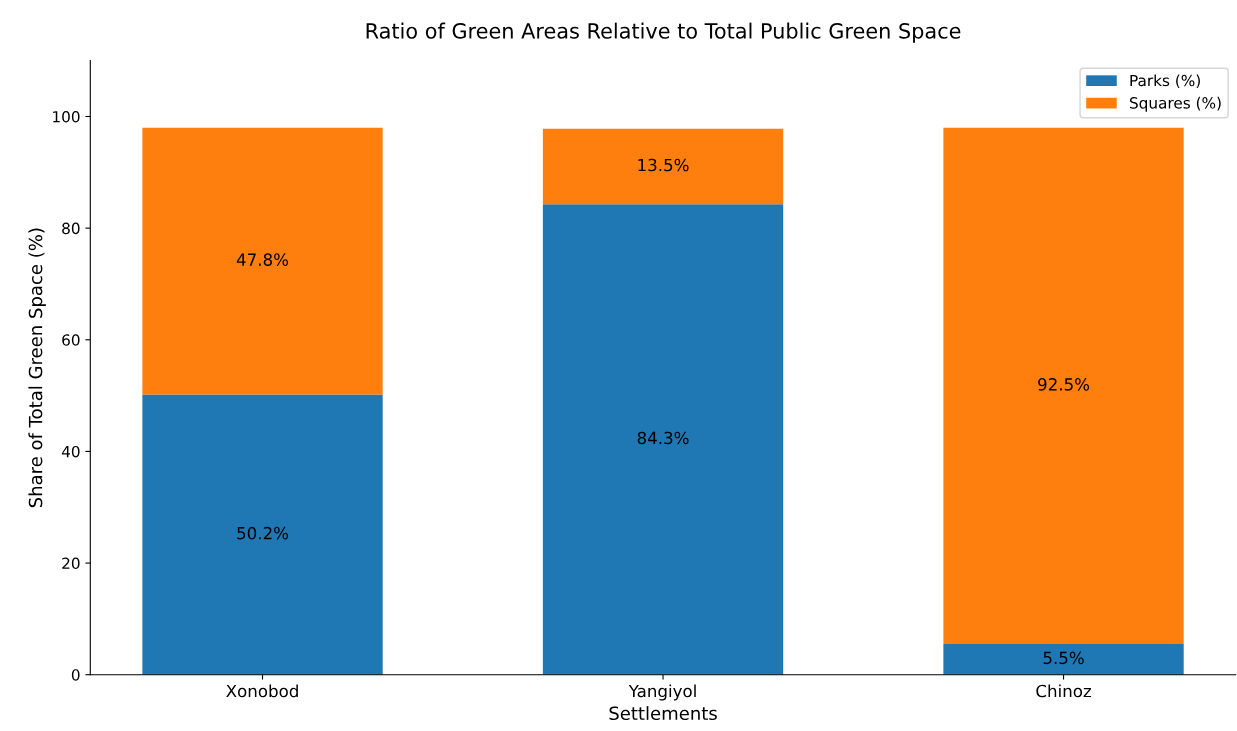 The height and width of the screenshot is (731, 1237). Describe the element at coordinates (663, 32) in the screenshot. I see `chart-title: Ratio of Green Areas Relative to Total Public Green Space` at that location.